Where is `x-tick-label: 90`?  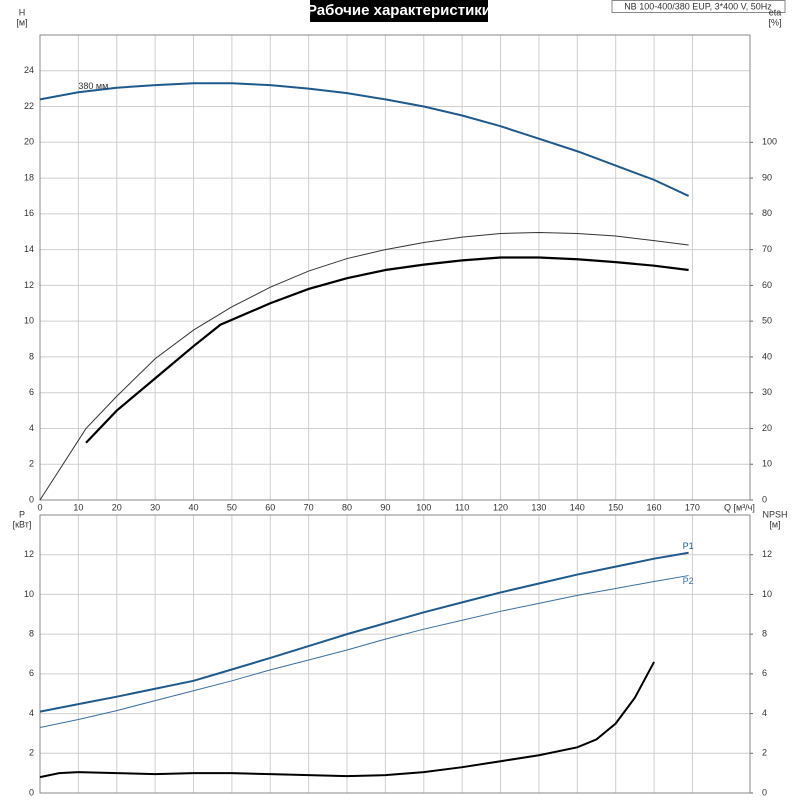 x-tick-label: 90 is located at coordinates (385, 507).